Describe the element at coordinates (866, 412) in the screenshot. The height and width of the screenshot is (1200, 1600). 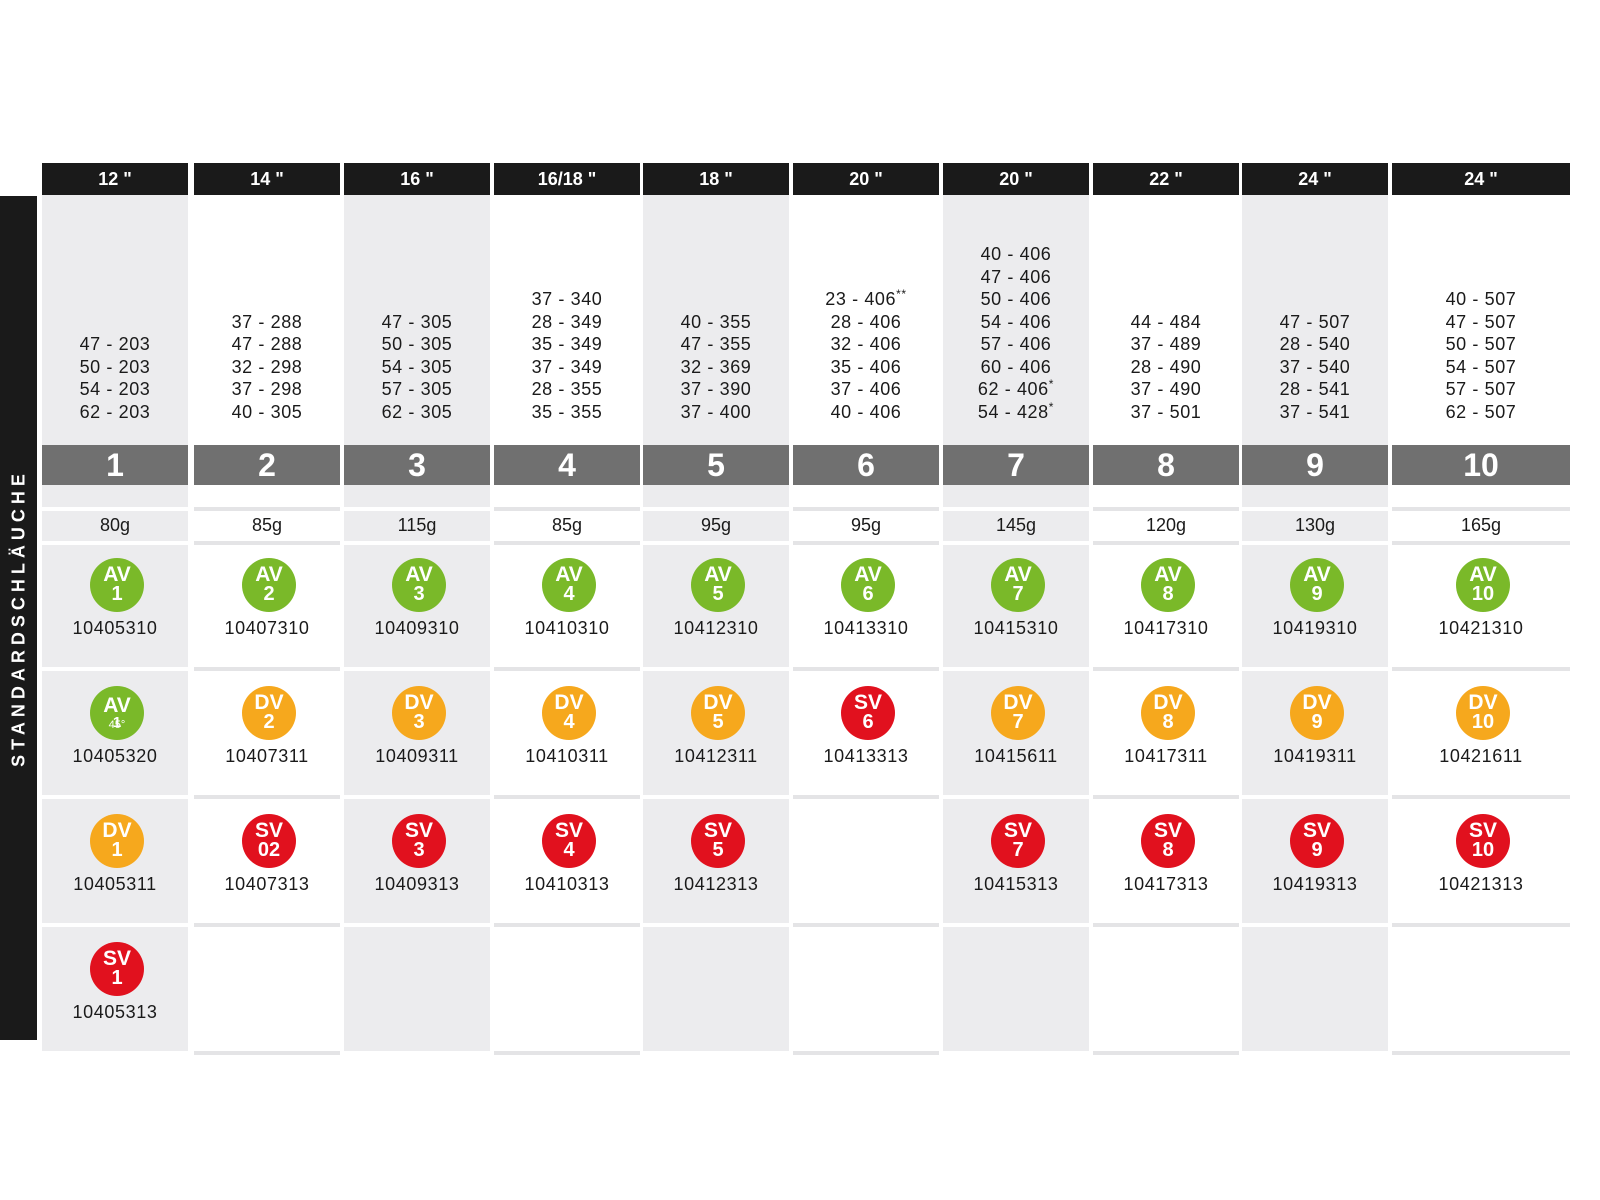
I see `tire-size: 40 - 406` at that location.